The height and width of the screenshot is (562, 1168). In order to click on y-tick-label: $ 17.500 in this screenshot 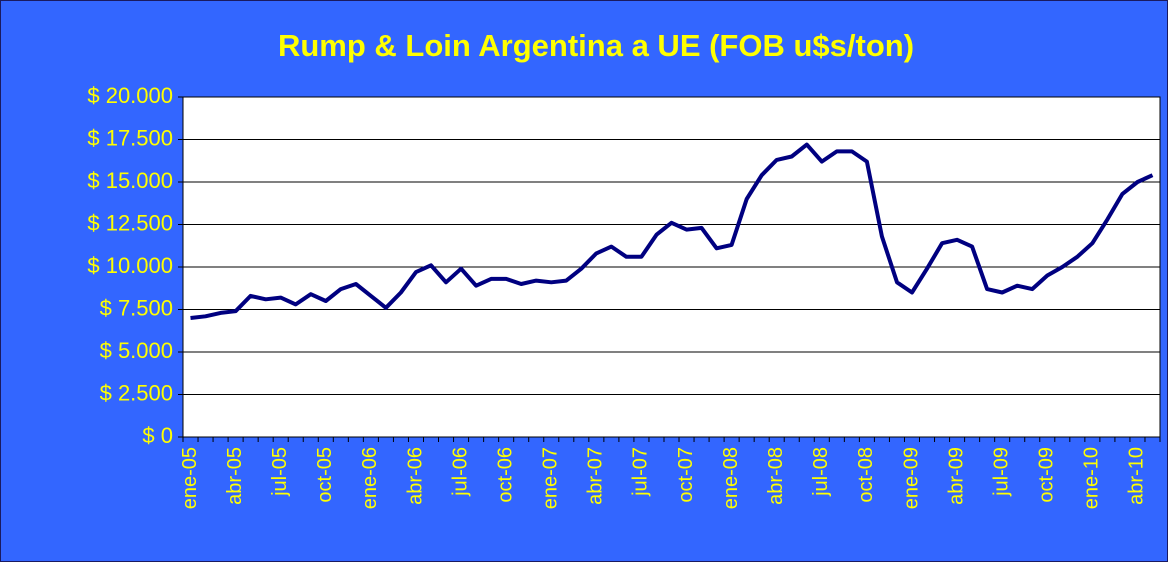, I will do `click(130, 137)`.